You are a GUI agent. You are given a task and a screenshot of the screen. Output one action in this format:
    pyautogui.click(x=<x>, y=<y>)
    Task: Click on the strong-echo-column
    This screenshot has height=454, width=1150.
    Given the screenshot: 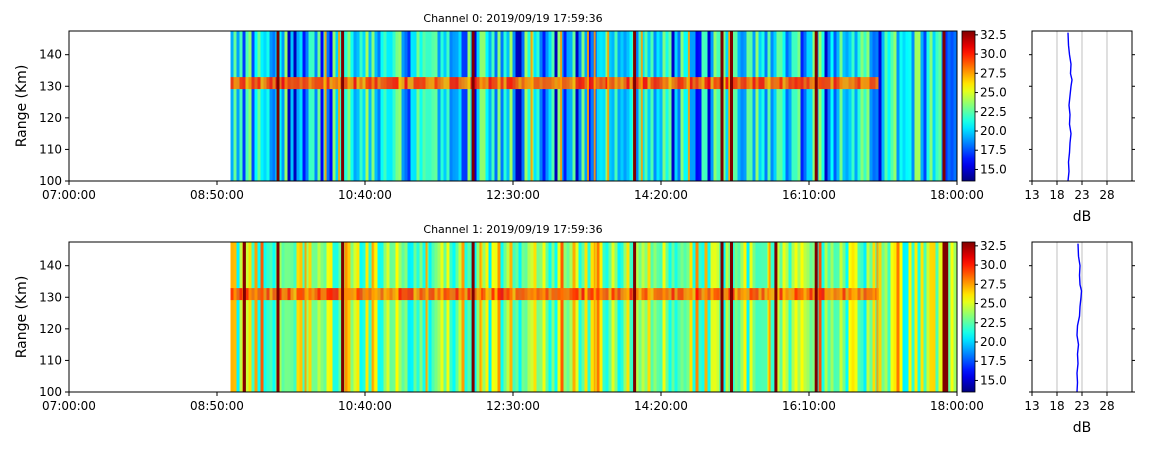 What is the action you would take?
    pyautogui.click(x=722, y=106)
    